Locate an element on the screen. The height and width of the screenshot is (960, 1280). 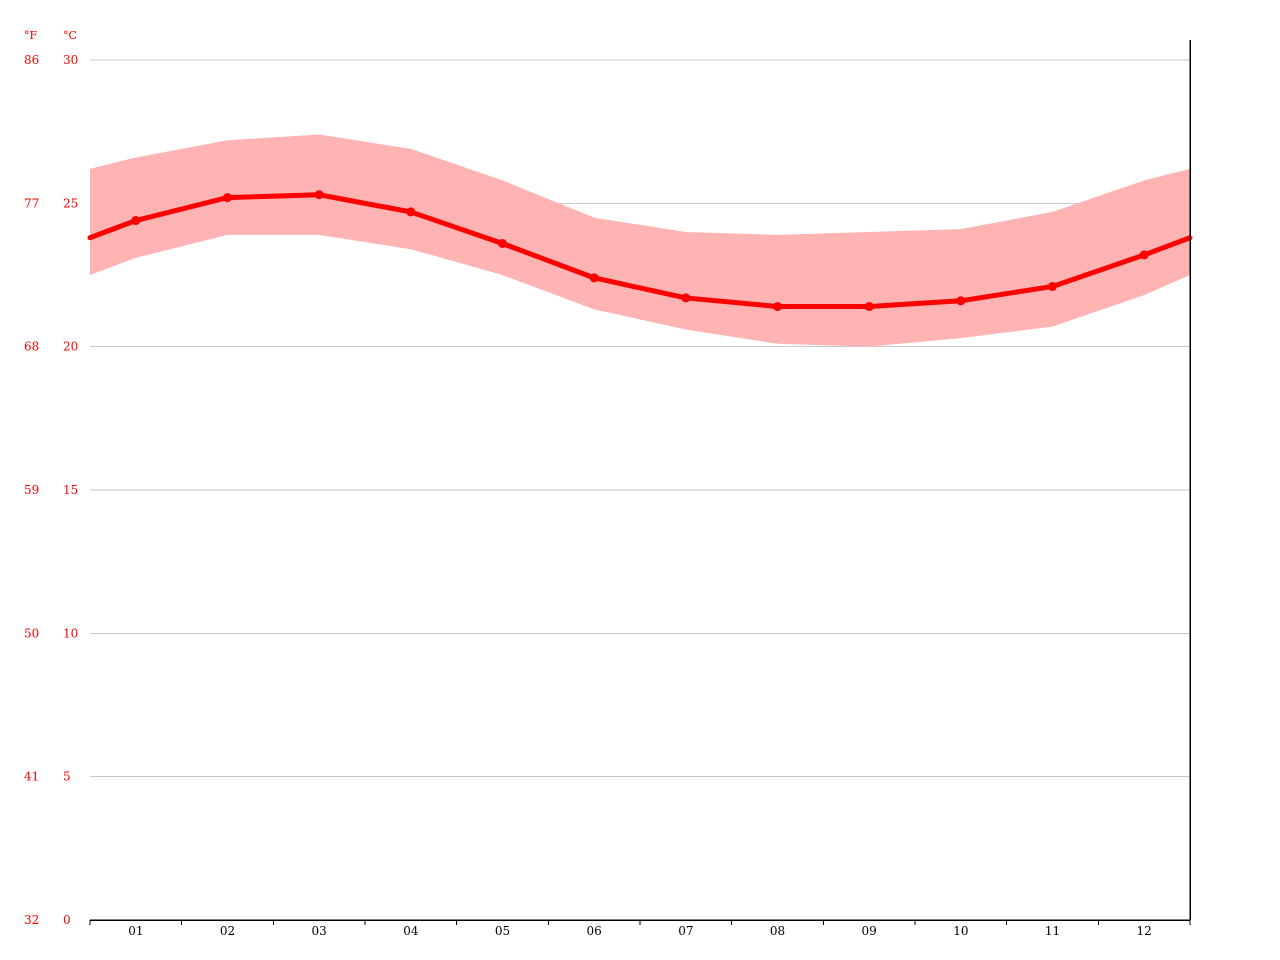
mean-temperature-series is located at coordinates (640, 251).